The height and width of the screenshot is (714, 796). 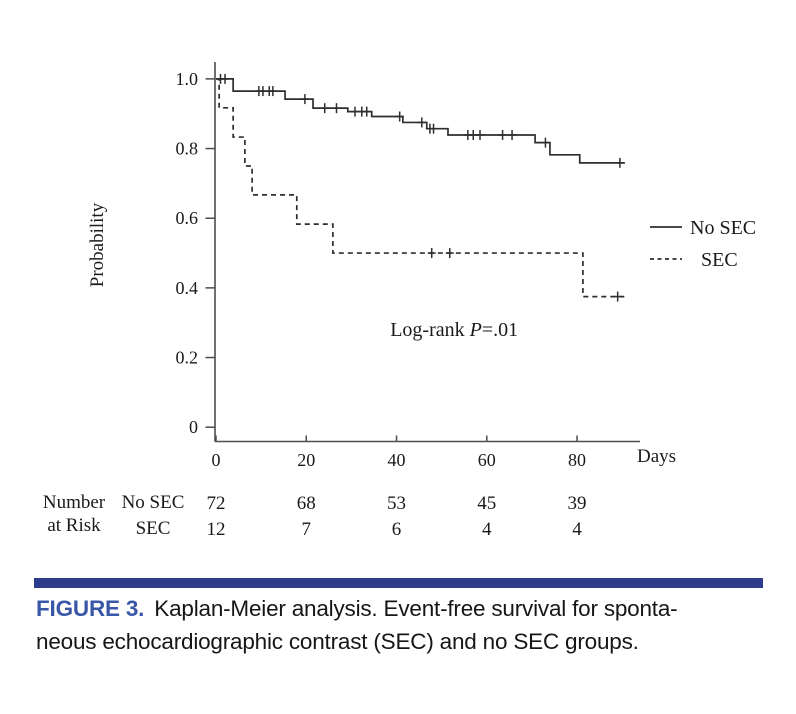 What do you see at coordinates (97, 244) in the screenshot?
I see `y-axis-title: Probability` at bounding box center [97, 244].